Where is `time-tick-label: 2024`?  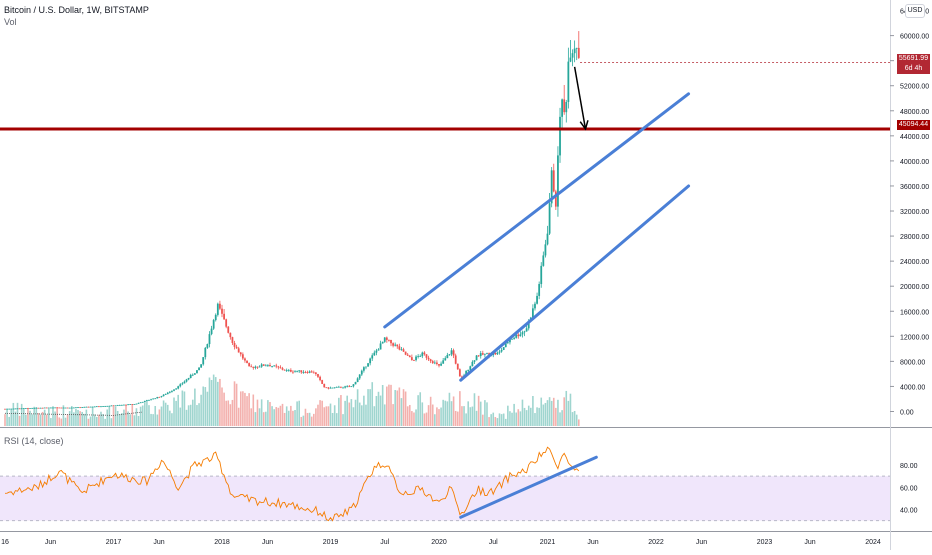 time-tick-label: 2024 is located at coordinates (873, 542).